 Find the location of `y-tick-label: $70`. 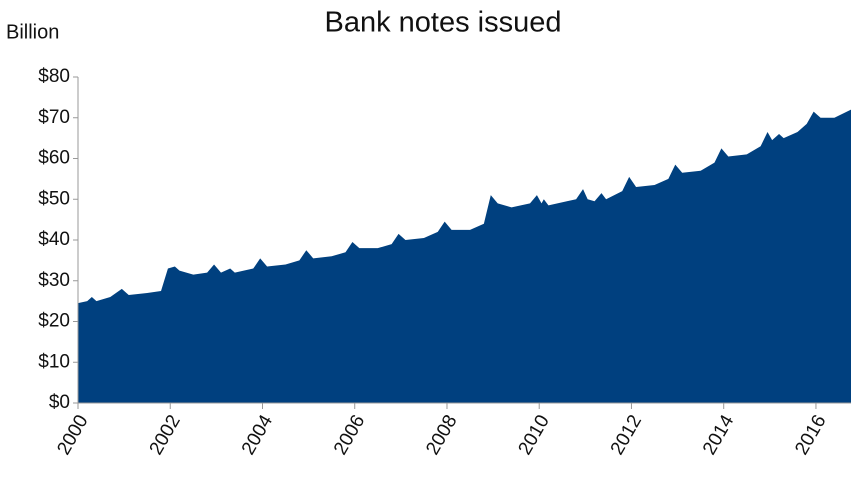

y-tick-label: $70 is located at coordinates (54, 117).